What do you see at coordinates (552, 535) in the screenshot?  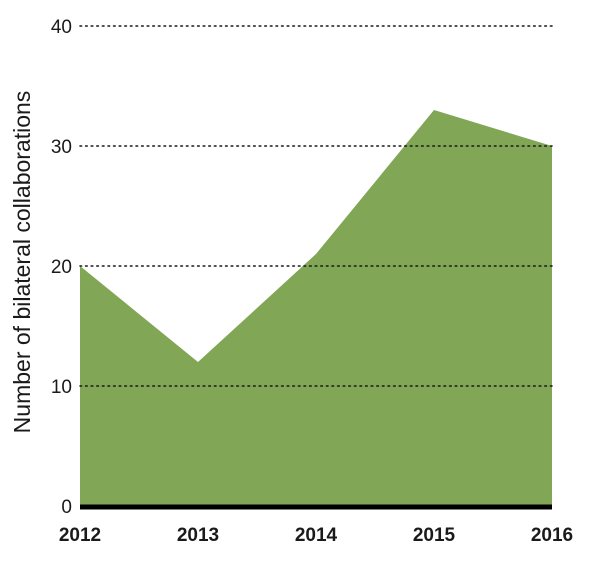 I see `x-tick-label: 2016` at bounding box center [552, 535].